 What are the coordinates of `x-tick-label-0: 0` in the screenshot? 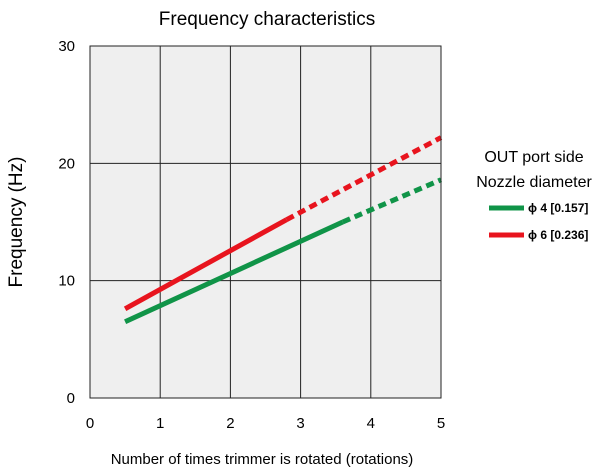 It's located at (90, 423).